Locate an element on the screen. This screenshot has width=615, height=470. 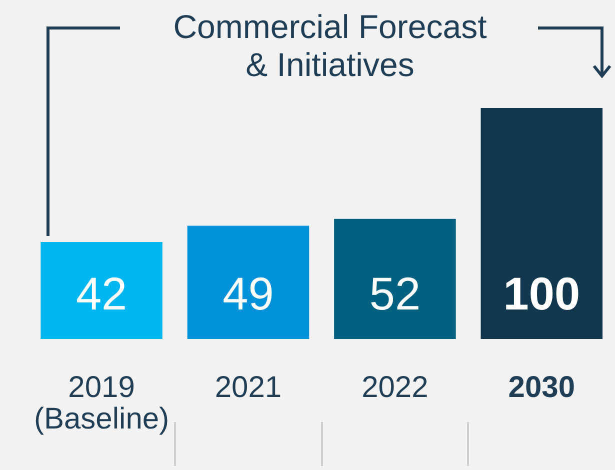
x-tick-label: 2030 is located at coordinates (542, 387).